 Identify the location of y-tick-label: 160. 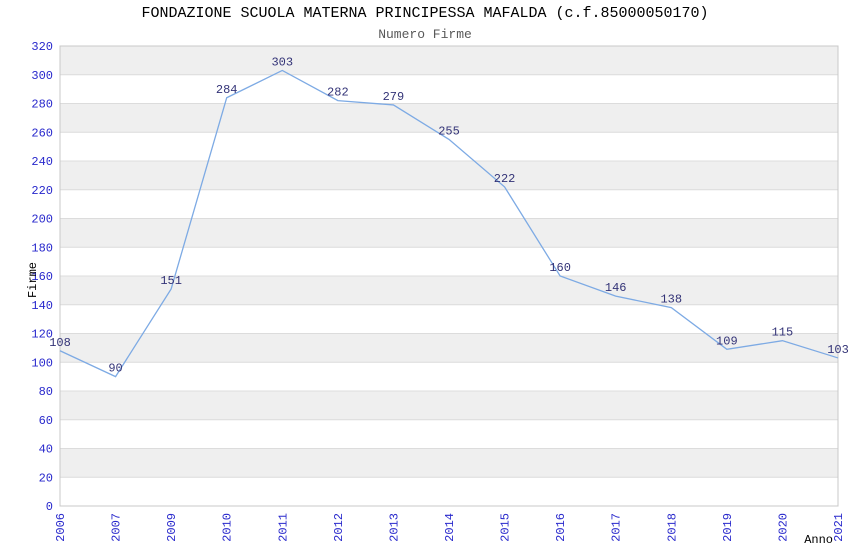
(42, 277).